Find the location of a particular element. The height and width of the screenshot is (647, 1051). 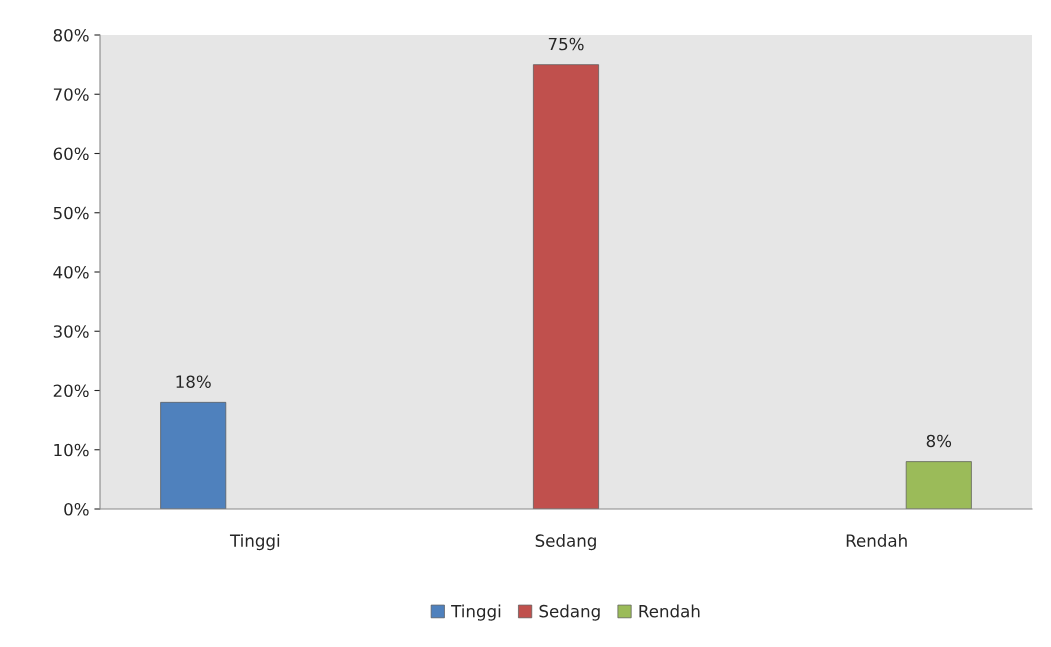

y-tick-label: 80% is located at coordinates (71, 35).